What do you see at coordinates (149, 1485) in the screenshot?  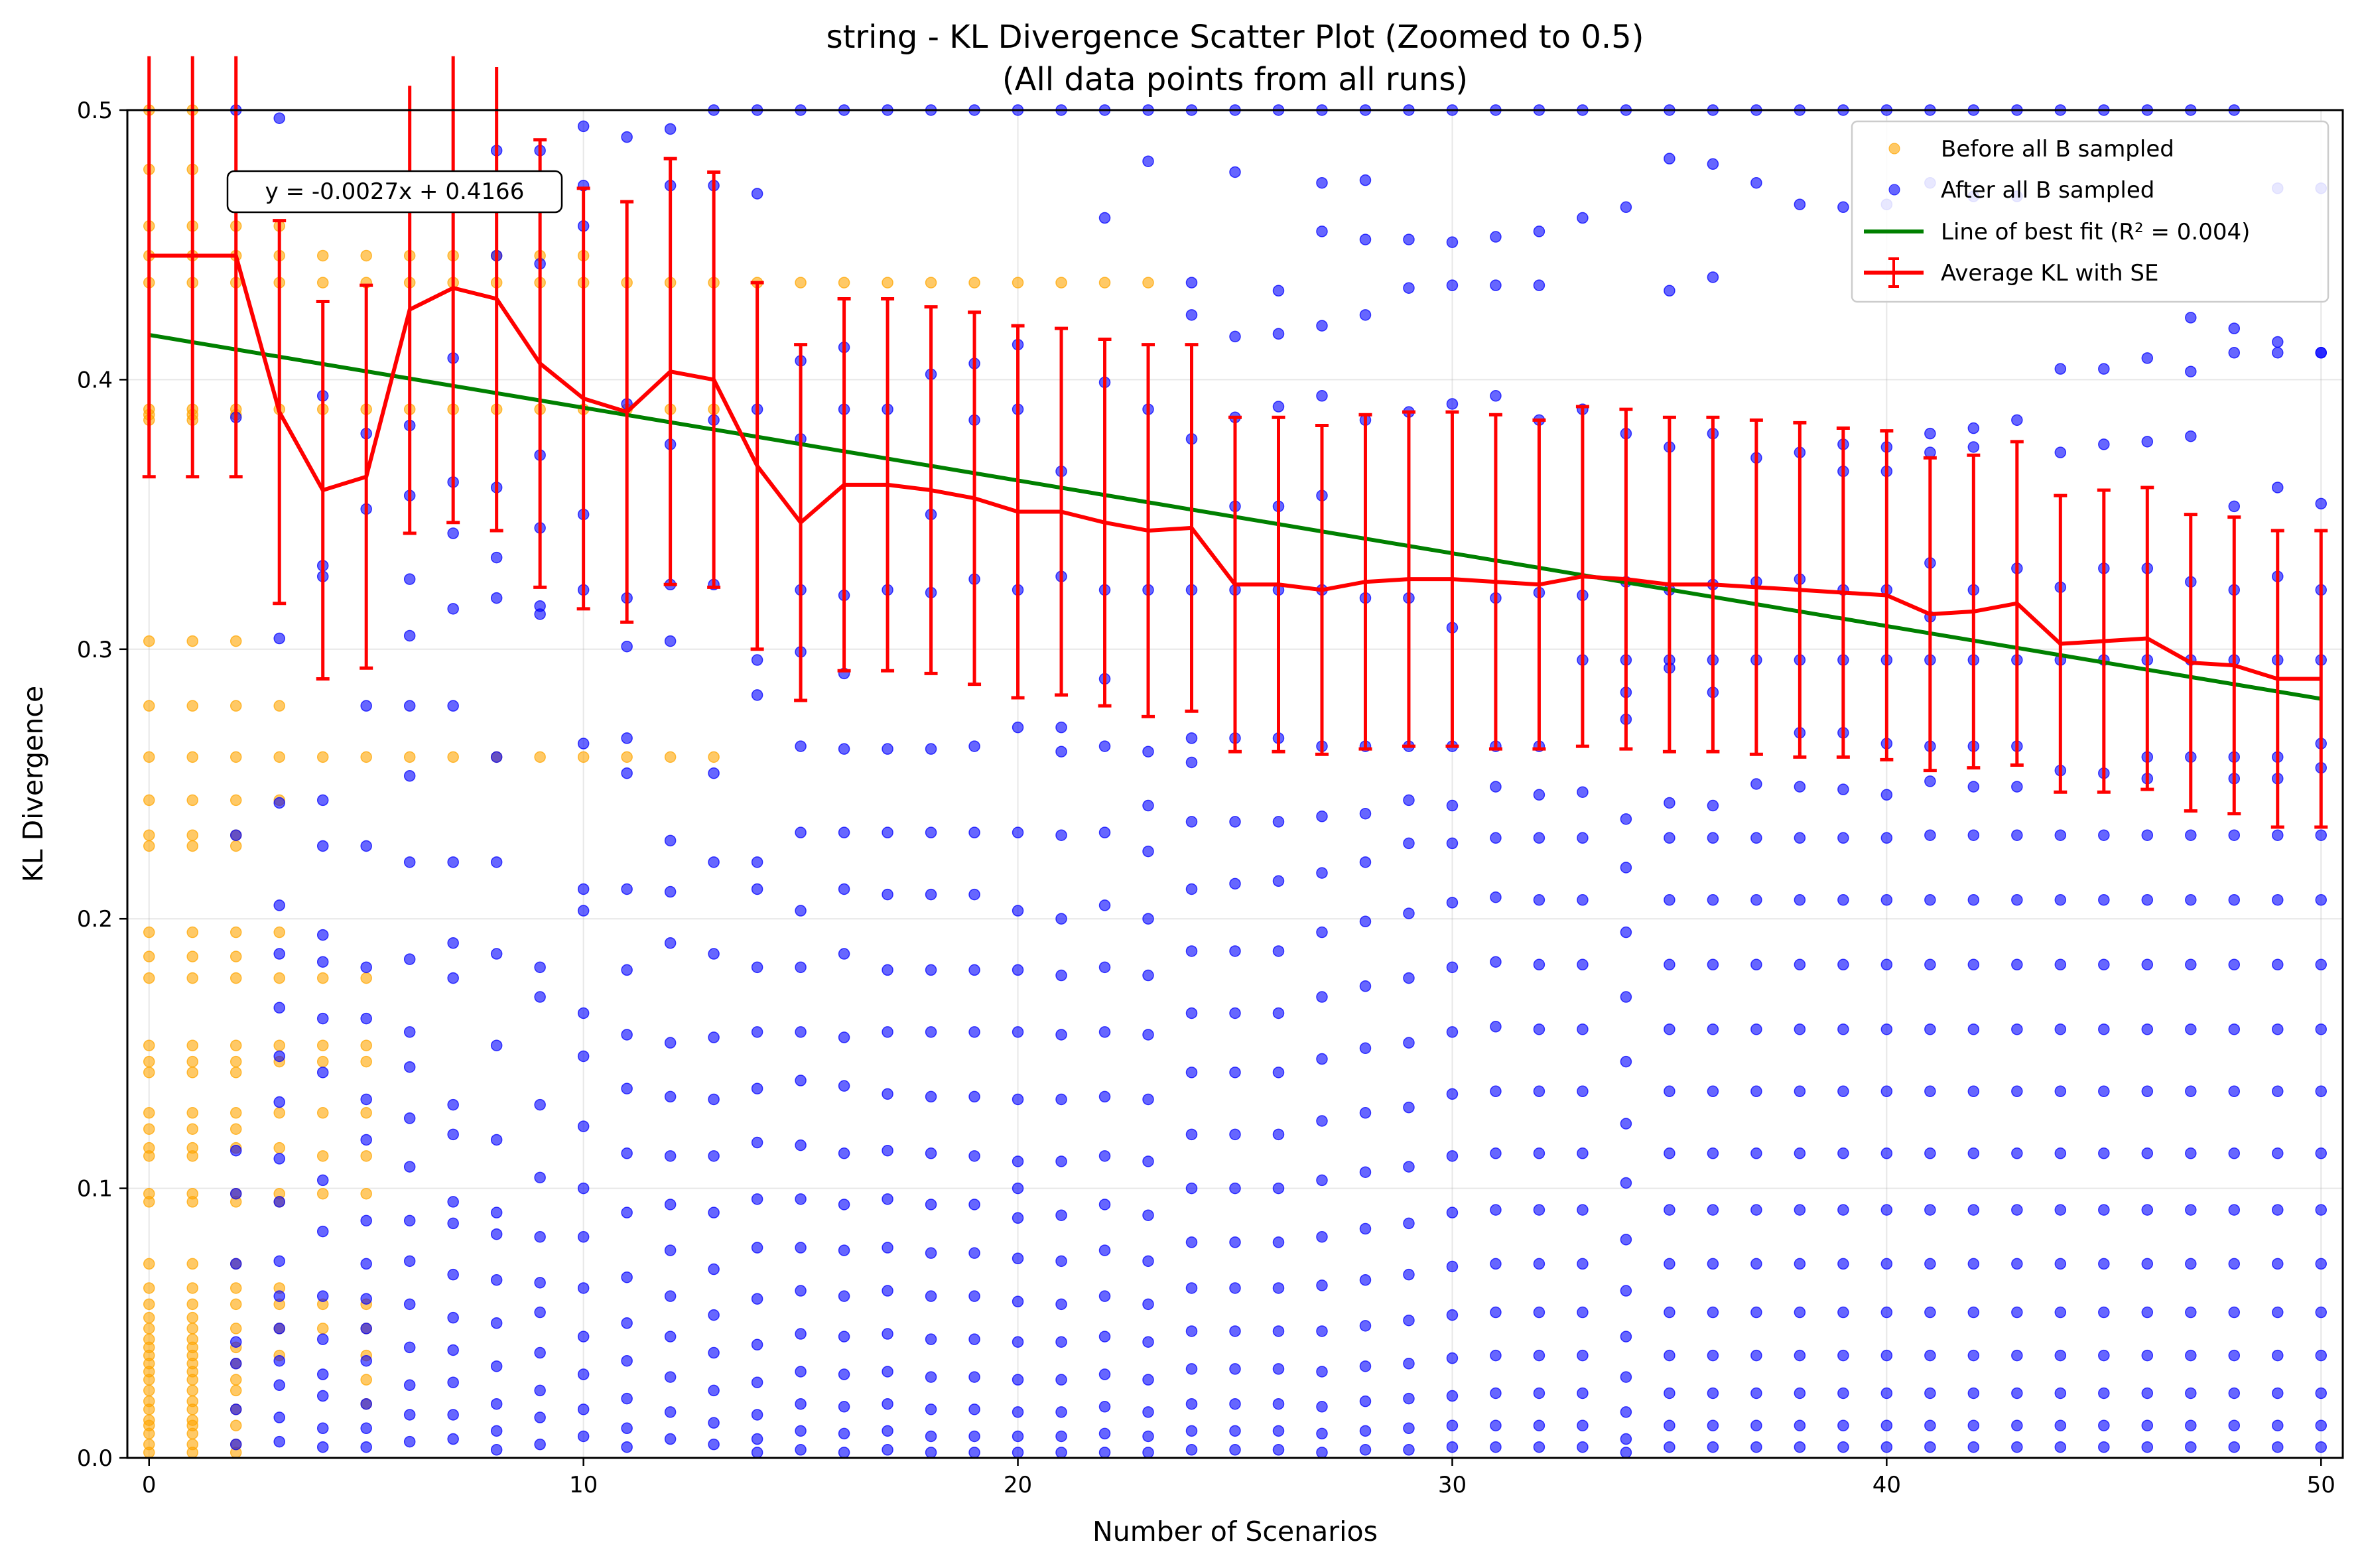 I see `x-tick-label: 0` at bounding box center [149, 1485].